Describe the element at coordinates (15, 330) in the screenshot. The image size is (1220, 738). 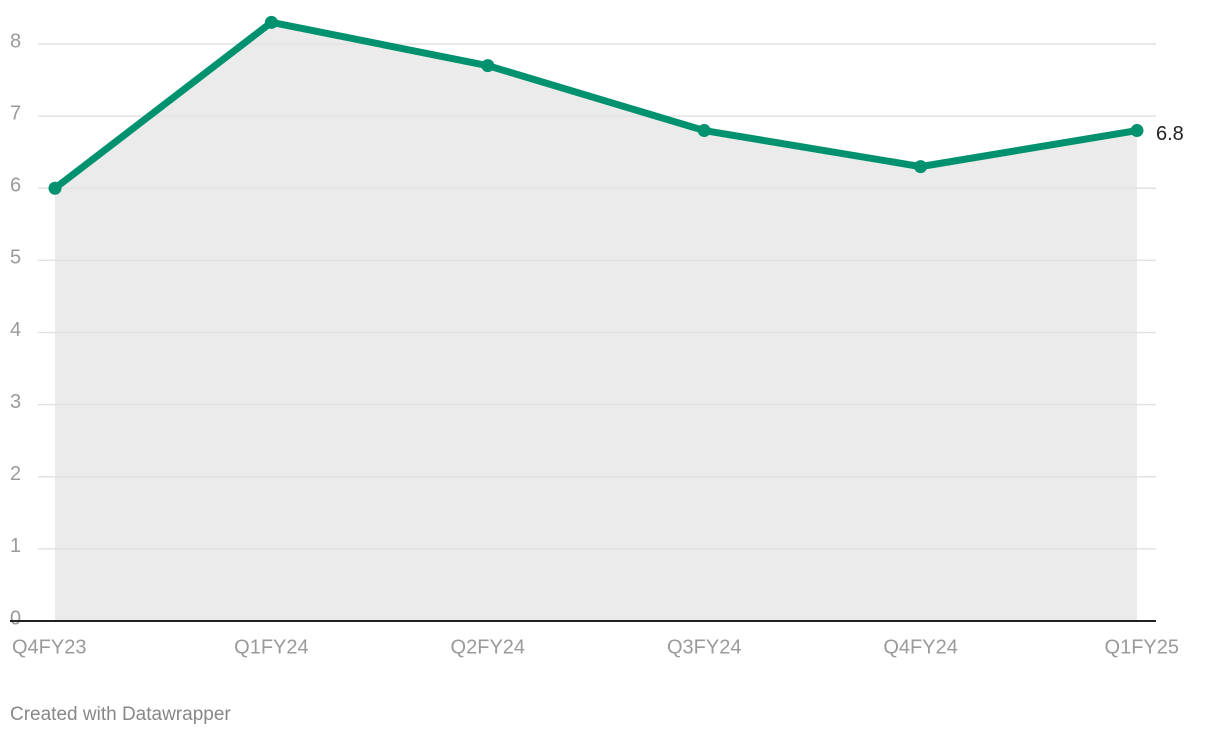
I see `y-tick-label: 4` at that location.